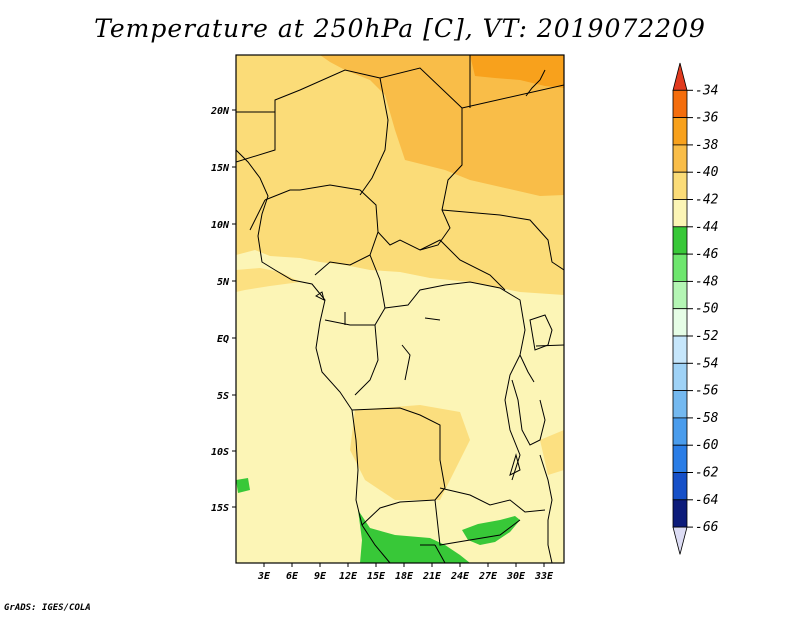 The width and height of the screenshot is (800, 618). I want to click on colorbar-label: -48, so click(707, 281).